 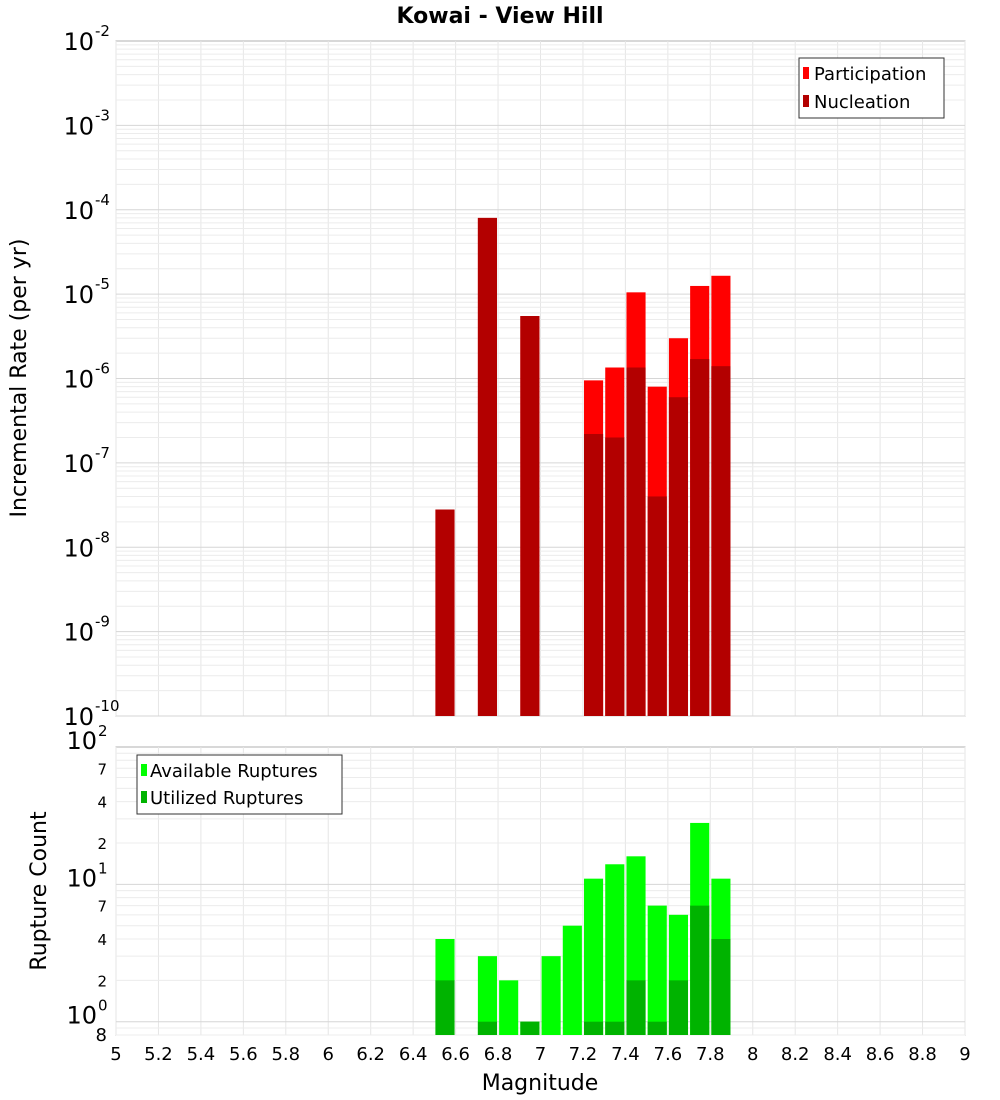 I want to click on x-tick-label: 7.4, so click(x=625, y=1054).